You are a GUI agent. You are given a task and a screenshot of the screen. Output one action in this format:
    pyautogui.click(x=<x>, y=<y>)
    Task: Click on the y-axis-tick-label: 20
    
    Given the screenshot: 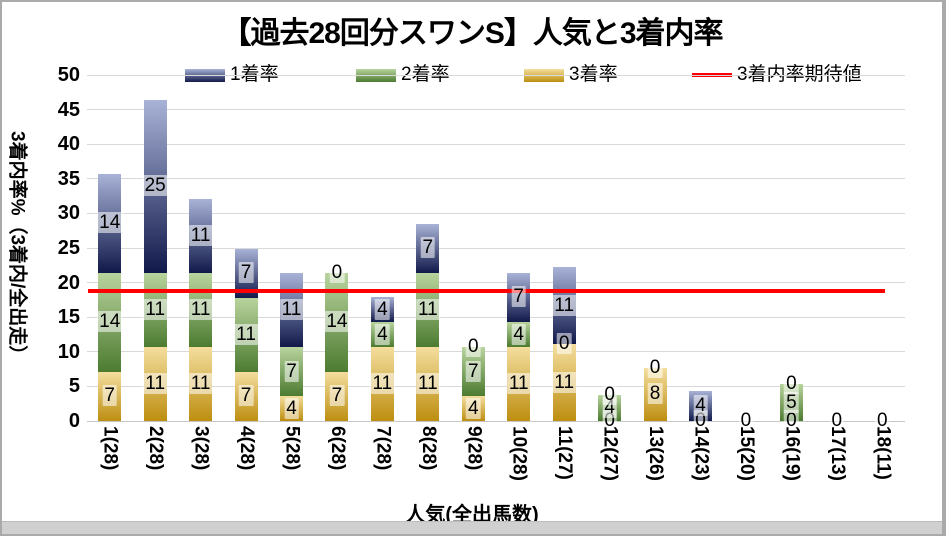 What is the action you would take?
    pyautogui.click(x=68, y=282)
    